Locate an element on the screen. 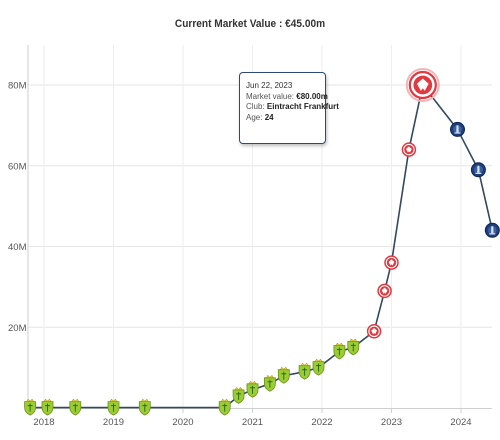 The height and width of the screenshot is (440, 500). tooltip-date: Jun 22, 2023 is located at coordinates (269, 85).